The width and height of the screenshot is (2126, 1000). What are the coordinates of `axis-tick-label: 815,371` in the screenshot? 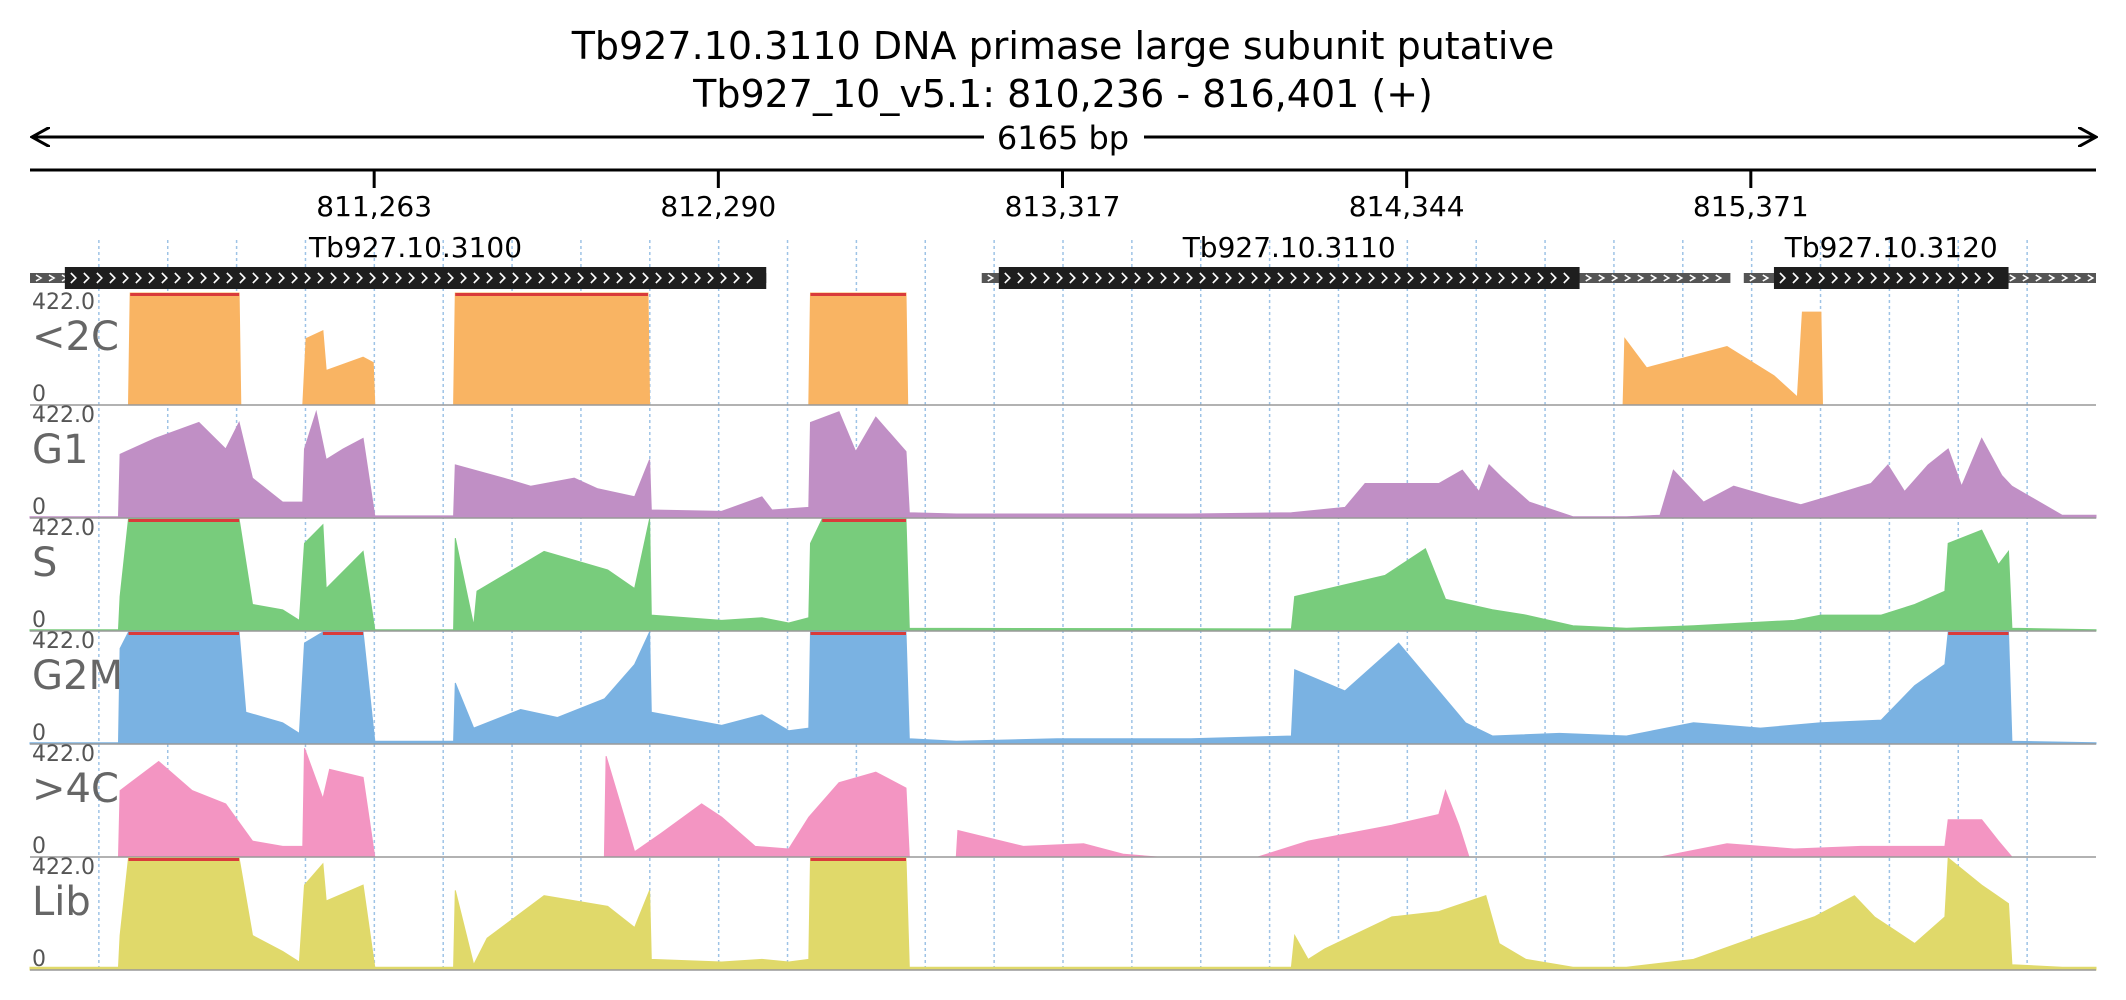 It's located at (1751, 206).